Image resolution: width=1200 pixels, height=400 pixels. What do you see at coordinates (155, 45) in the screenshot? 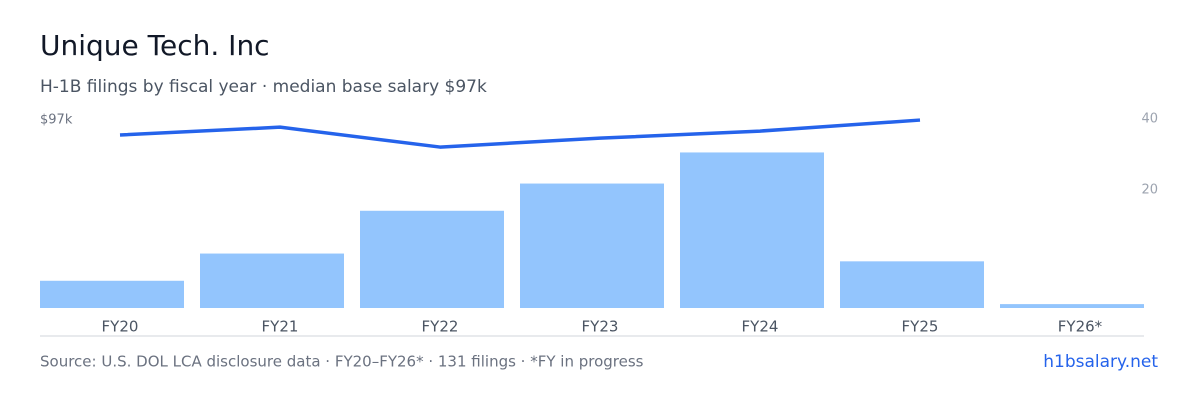
I see `chart-title: Unique Tech. Inc` at bounding box center [155, 45].